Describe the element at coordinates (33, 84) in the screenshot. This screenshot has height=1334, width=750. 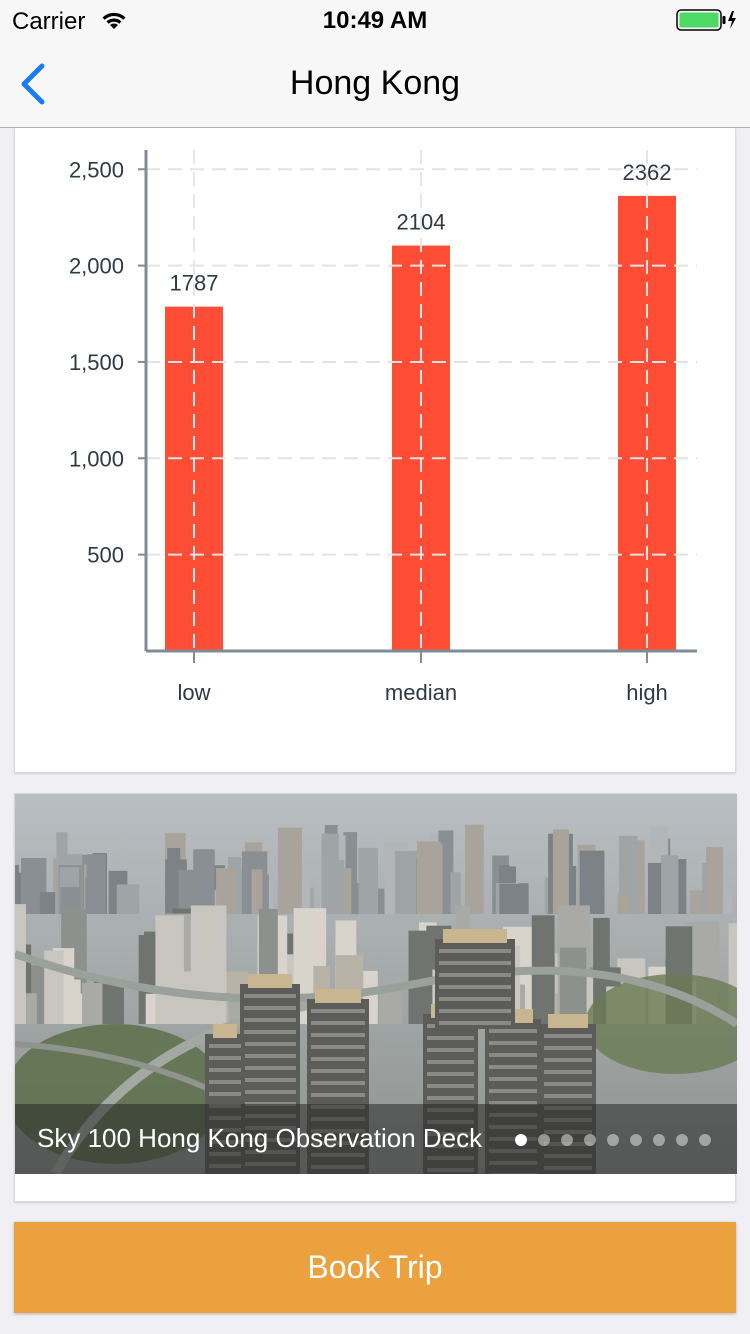
I see `chevron-left-icon` at that location.